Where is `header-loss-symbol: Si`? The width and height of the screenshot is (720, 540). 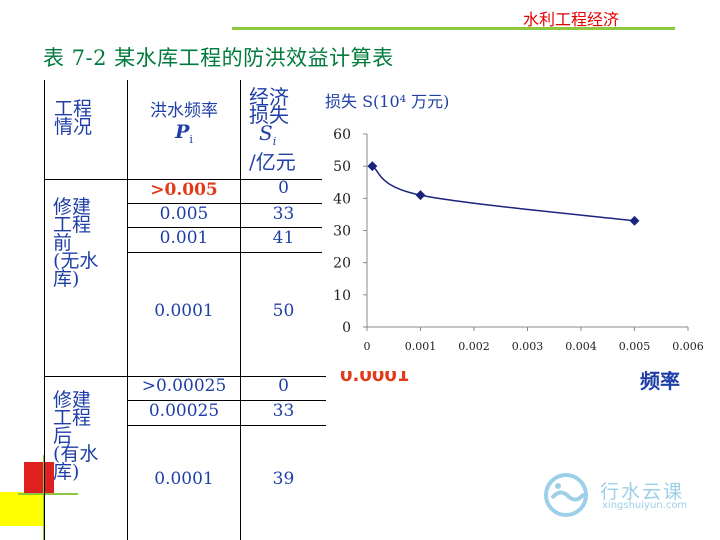
header-loss-symbol: Si is located at coordinates (284, 136).